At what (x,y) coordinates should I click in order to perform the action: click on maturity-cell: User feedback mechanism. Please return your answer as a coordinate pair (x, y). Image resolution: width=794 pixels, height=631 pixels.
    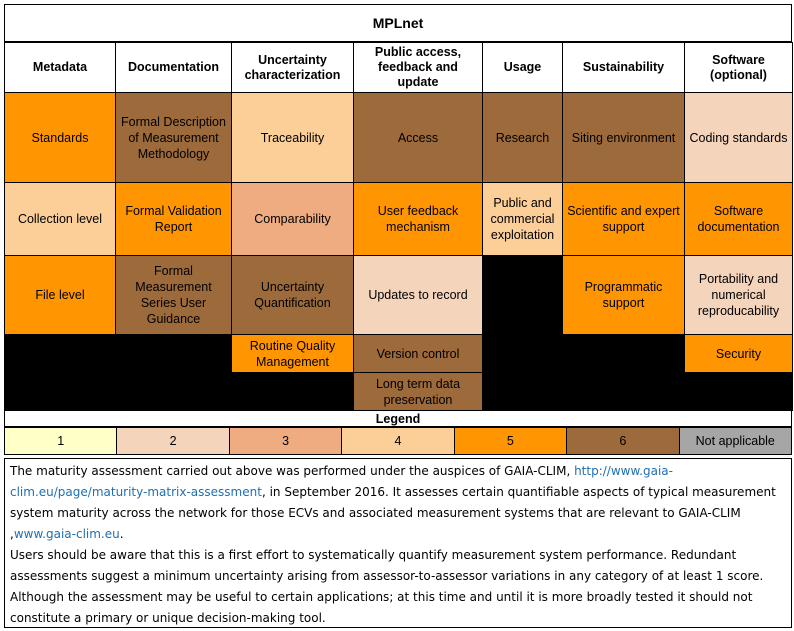
    Looking at the image, I should click on (418, 219).